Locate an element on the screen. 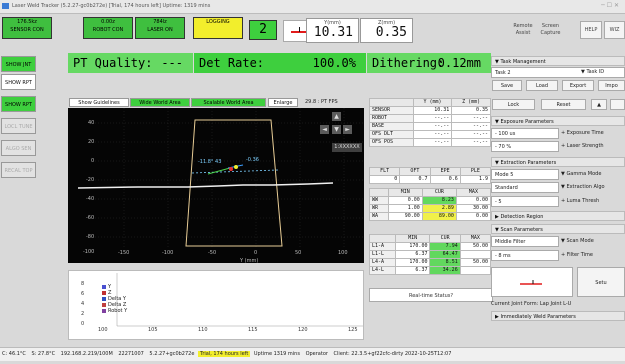 Image resolution: width=625 pixels, height=364 pixels. dithering-label: Dithering: is located at coordinates (408, 63).